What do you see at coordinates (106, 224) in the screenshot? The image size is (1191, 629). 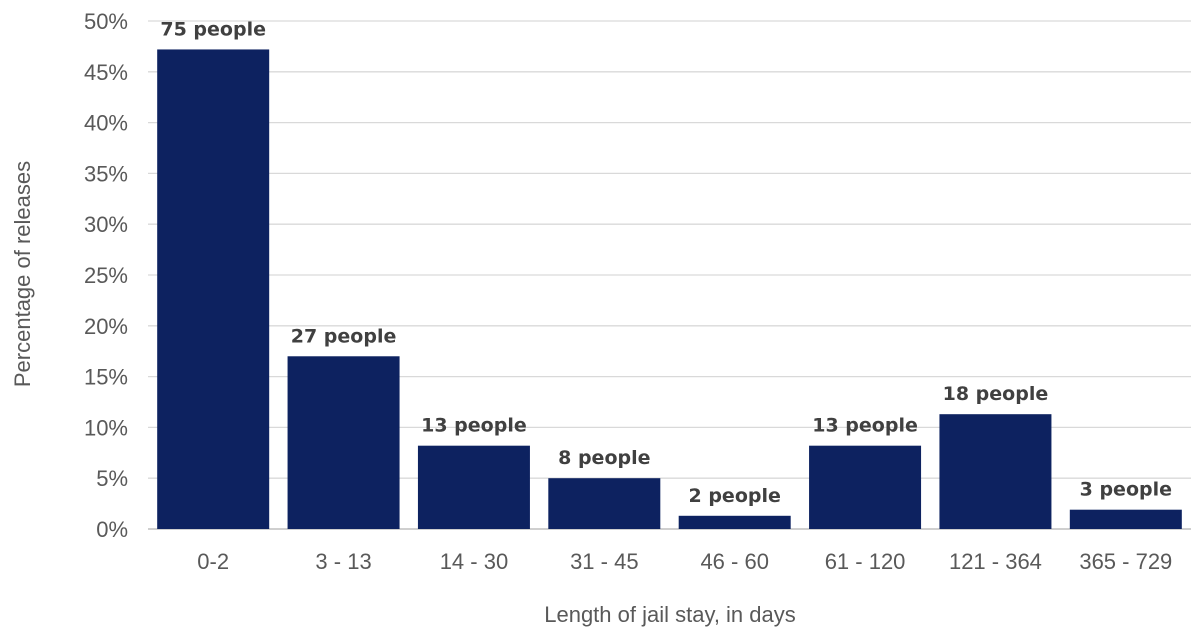 I see `y-tick-label: 30%` at bounding box center [106, 224].